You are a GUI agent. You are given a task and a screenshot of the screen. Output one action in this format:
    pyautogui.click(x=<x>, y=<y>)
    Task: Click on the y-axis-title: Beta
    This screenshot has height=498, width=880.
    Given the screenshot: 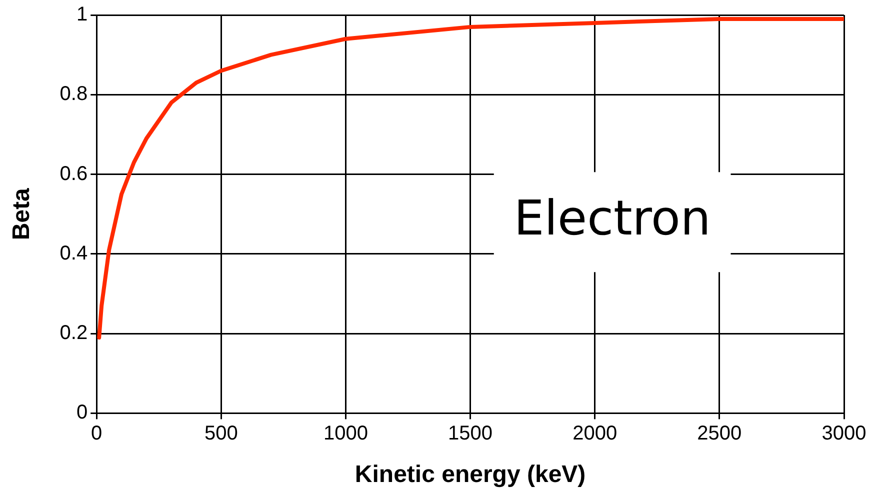 What is the action you would take?
    pyautogui.click(x=22, y=213)
    